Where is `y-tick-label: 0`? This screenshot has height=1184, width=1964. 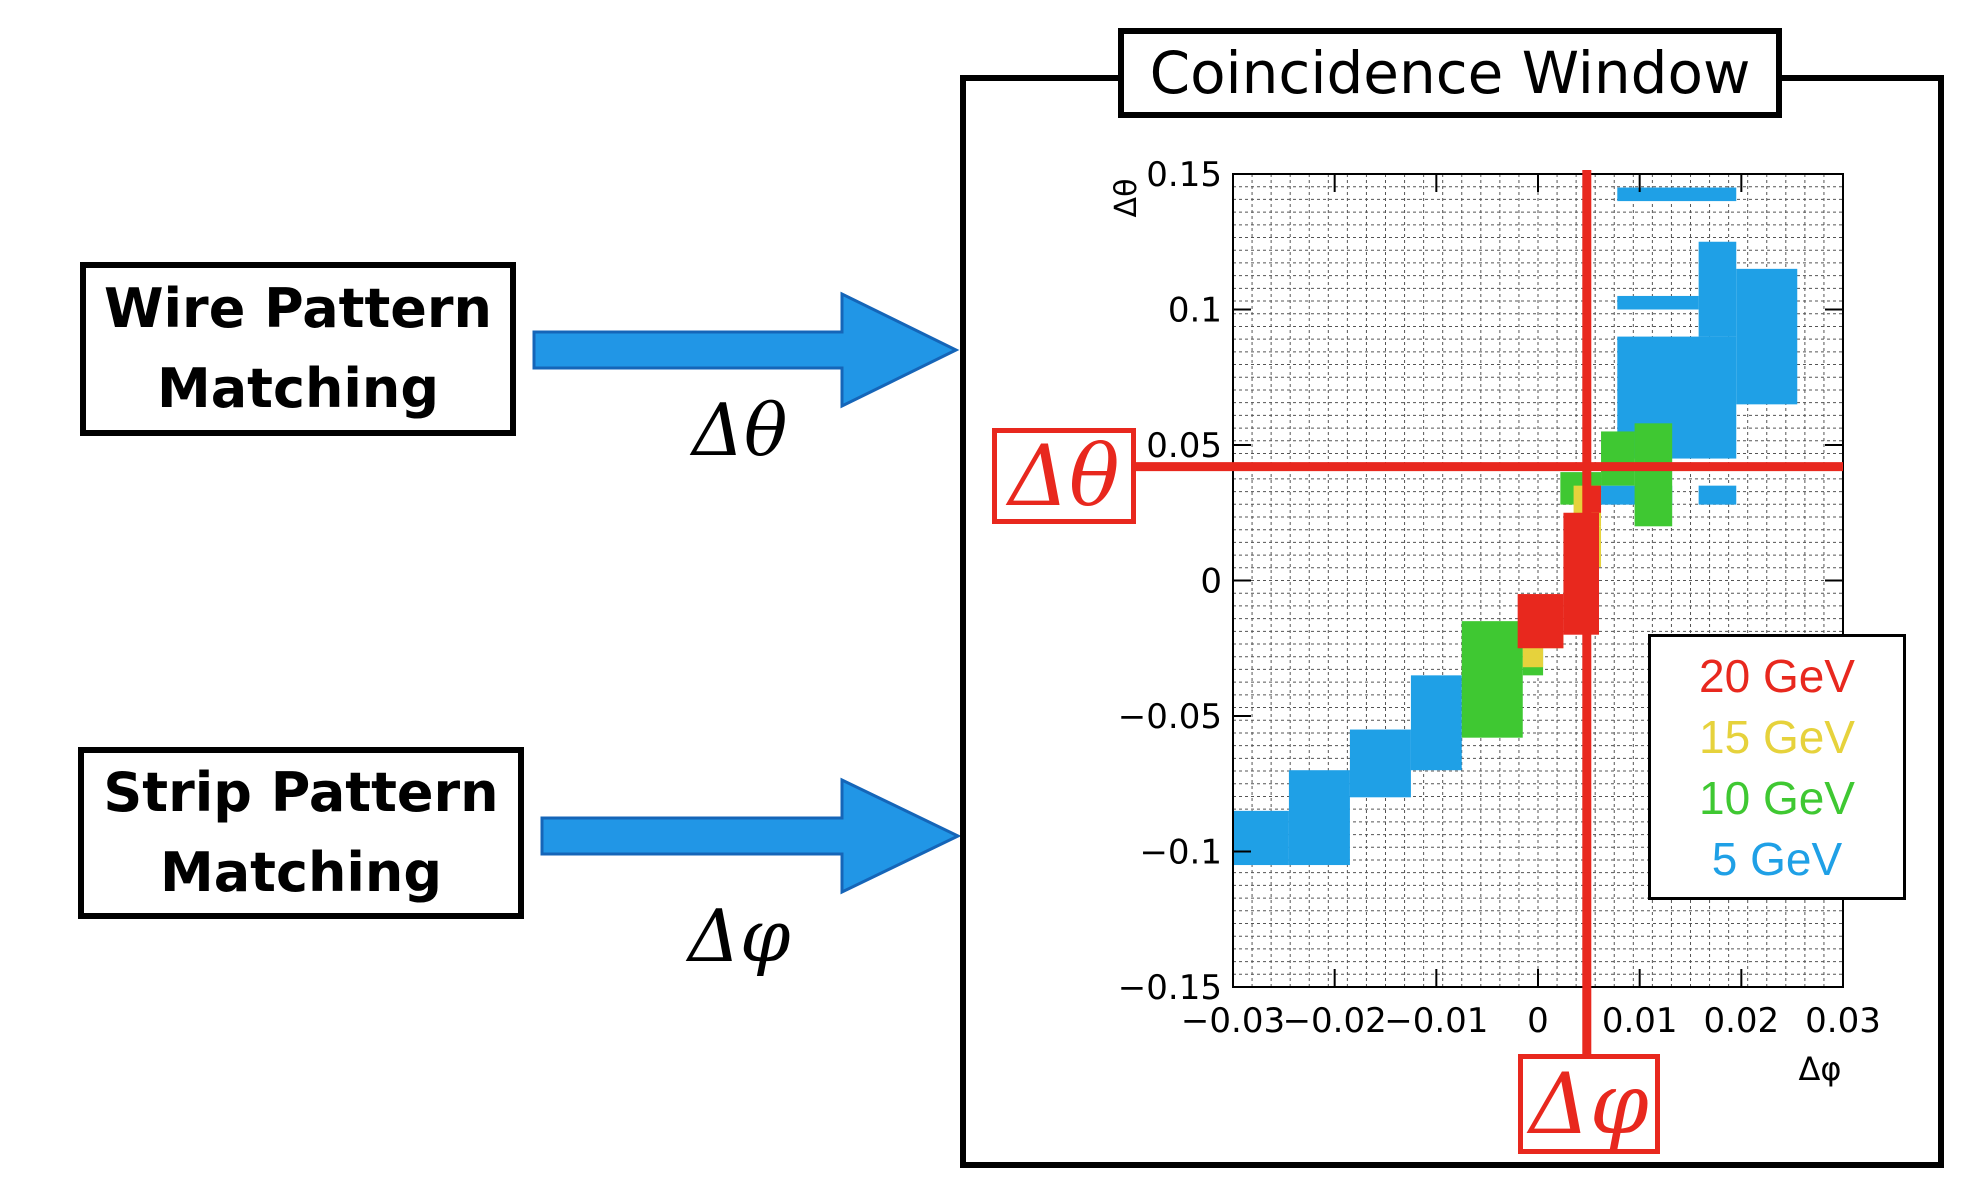 y-tick-label: 0 is located at coordinates (1211, 582).